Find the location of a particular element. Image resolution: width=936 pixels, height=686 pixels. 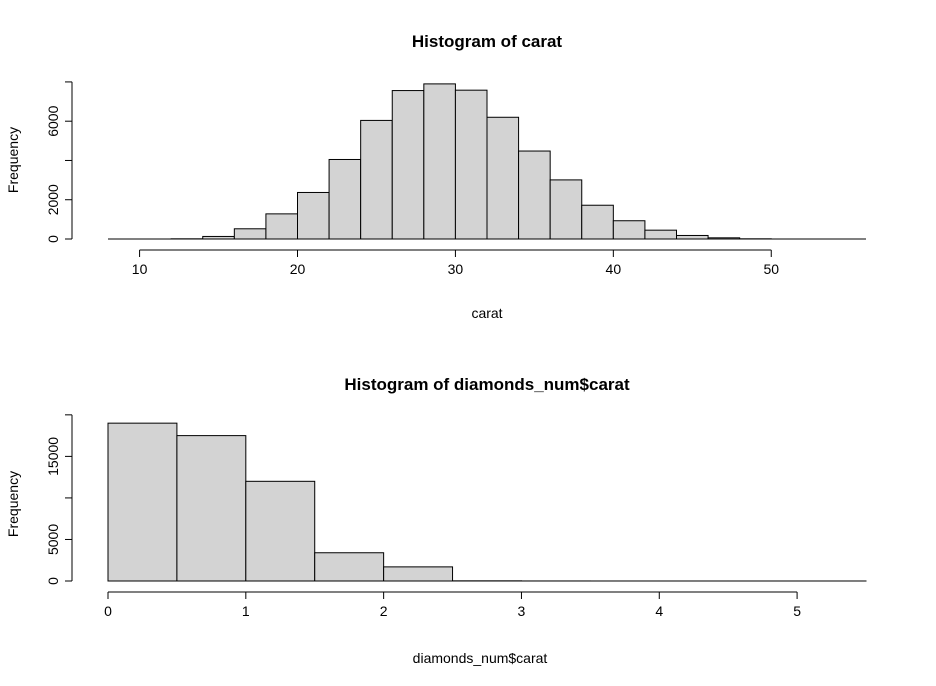

x-axis-label: carat is located at coordinates (486, 313).